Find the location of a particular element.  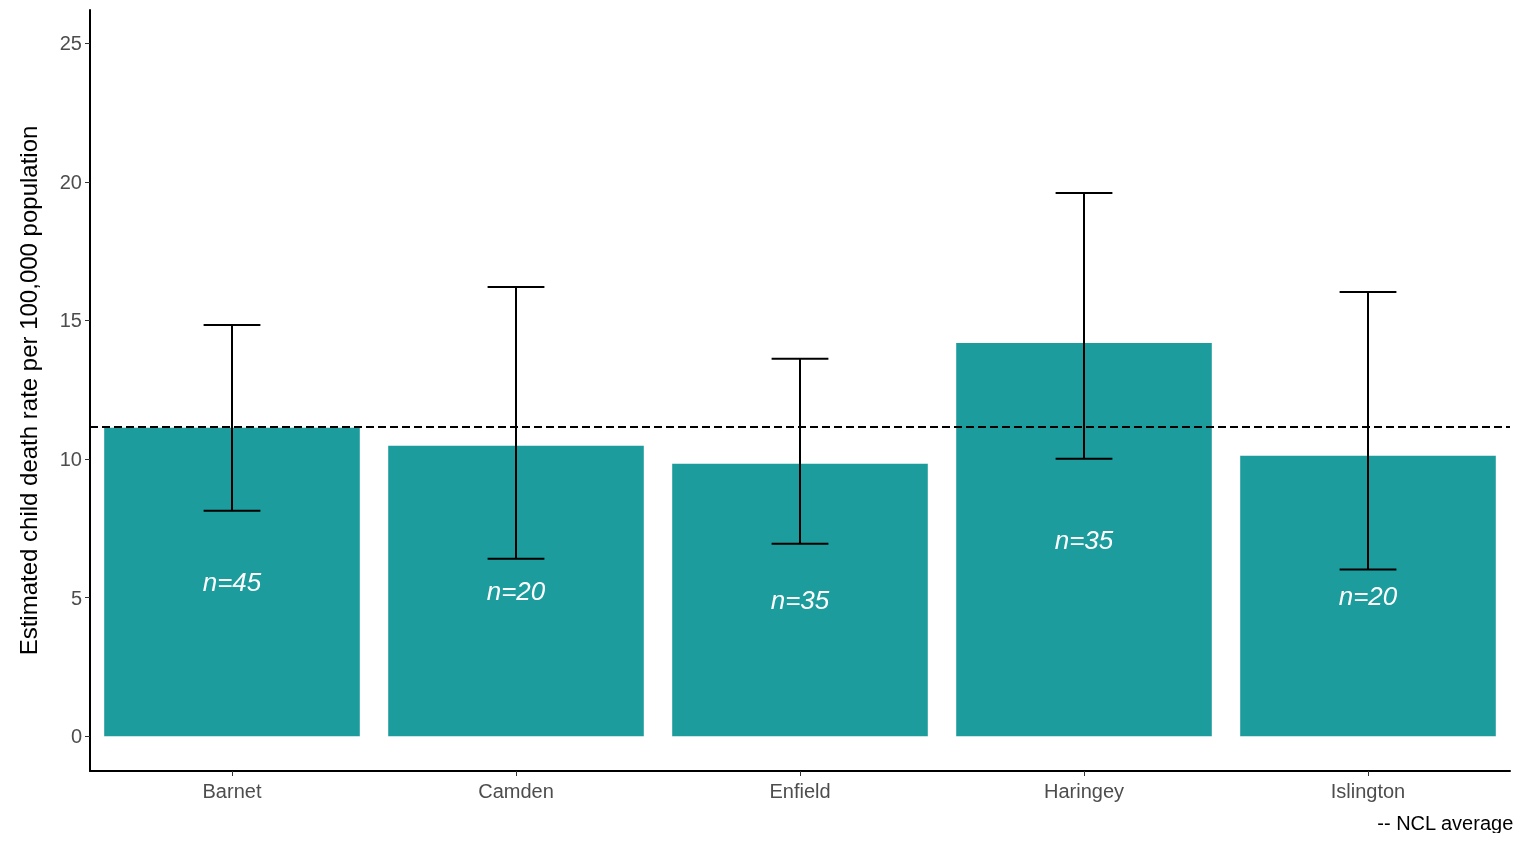

x-tick-label: Enfield is located at coordinates (800, 791).